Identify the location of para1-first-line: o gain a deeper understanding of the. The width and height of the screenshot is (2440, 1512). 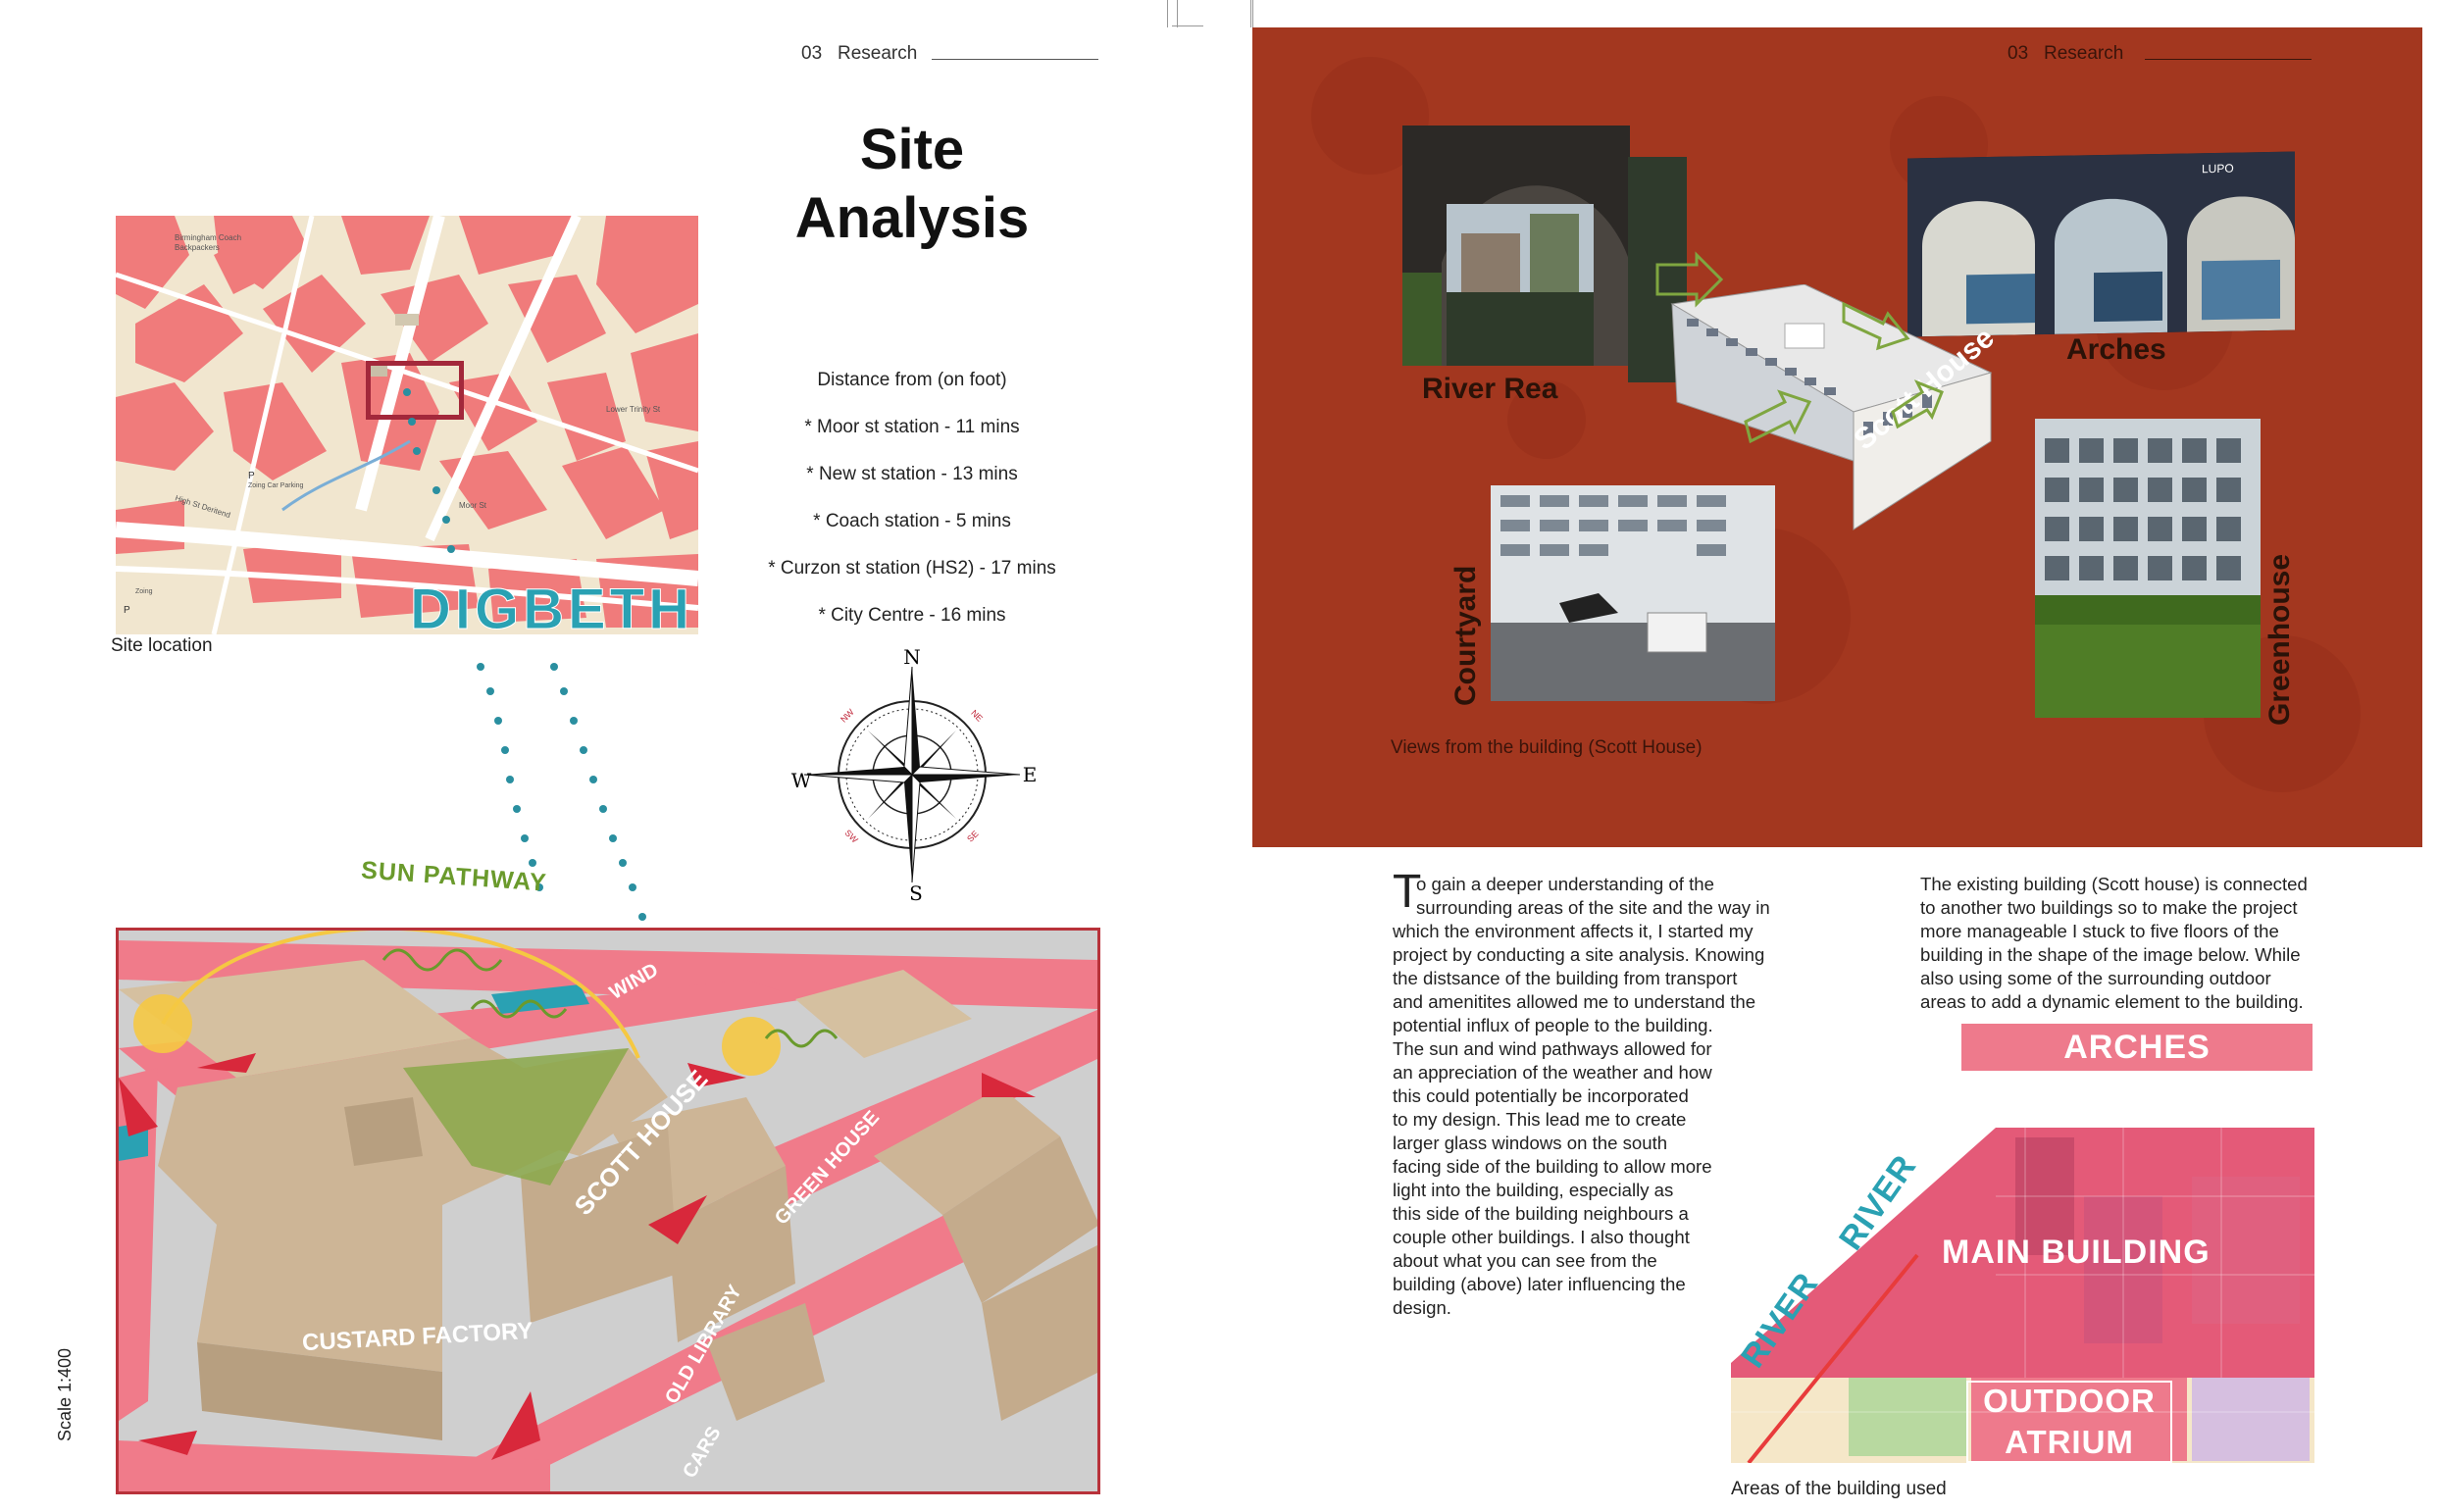
(1565, 884).